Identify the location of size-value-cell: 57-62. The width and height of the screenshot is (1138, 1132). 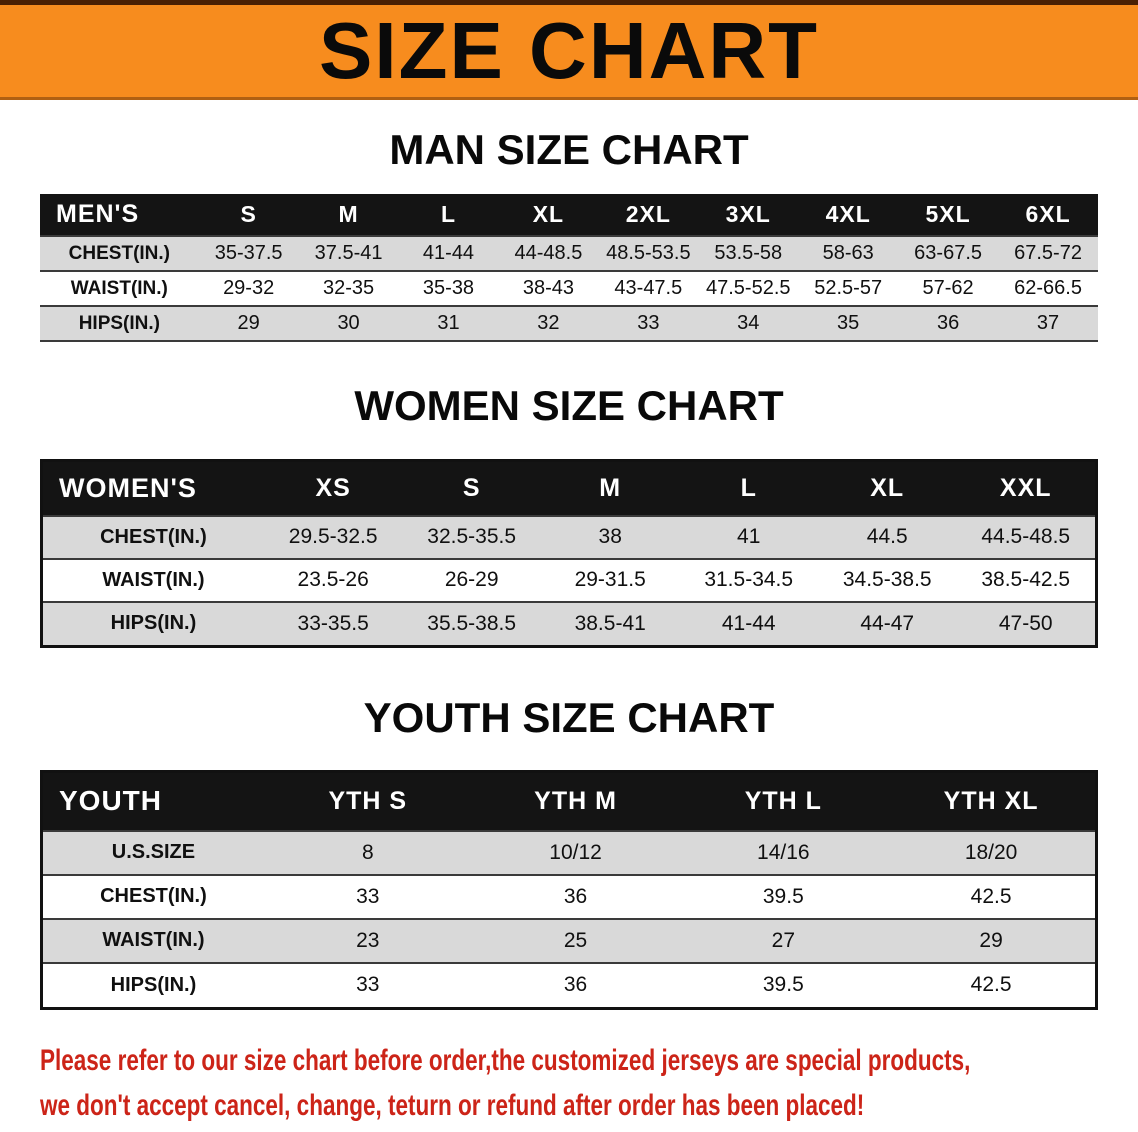
(948, 288).